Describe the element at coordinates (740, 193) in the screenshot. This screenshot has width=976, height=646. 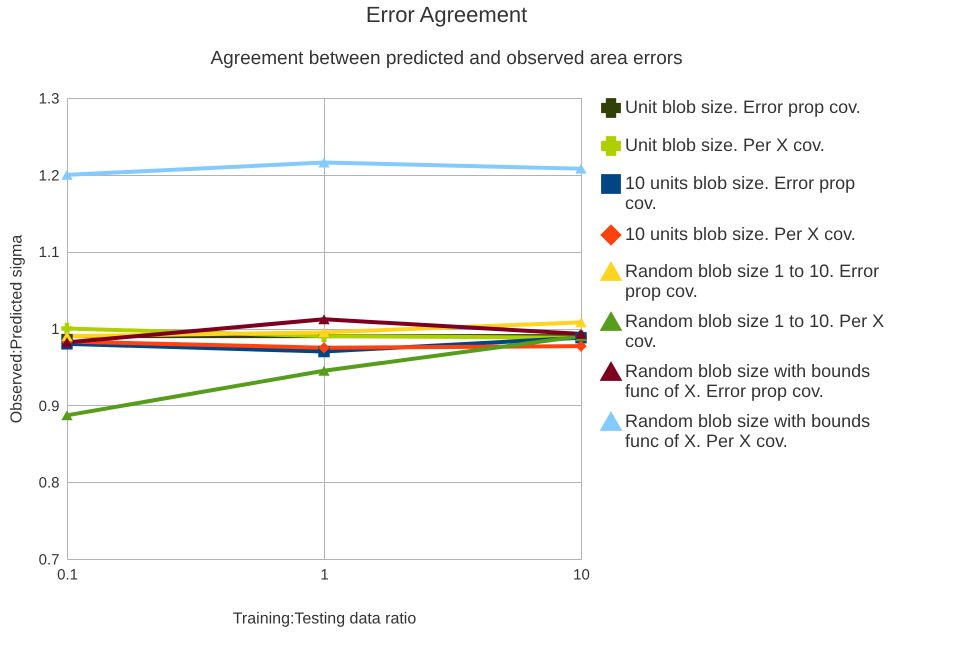
I see `legend-label: 10 units blob size. Error prop cov.` at that location.